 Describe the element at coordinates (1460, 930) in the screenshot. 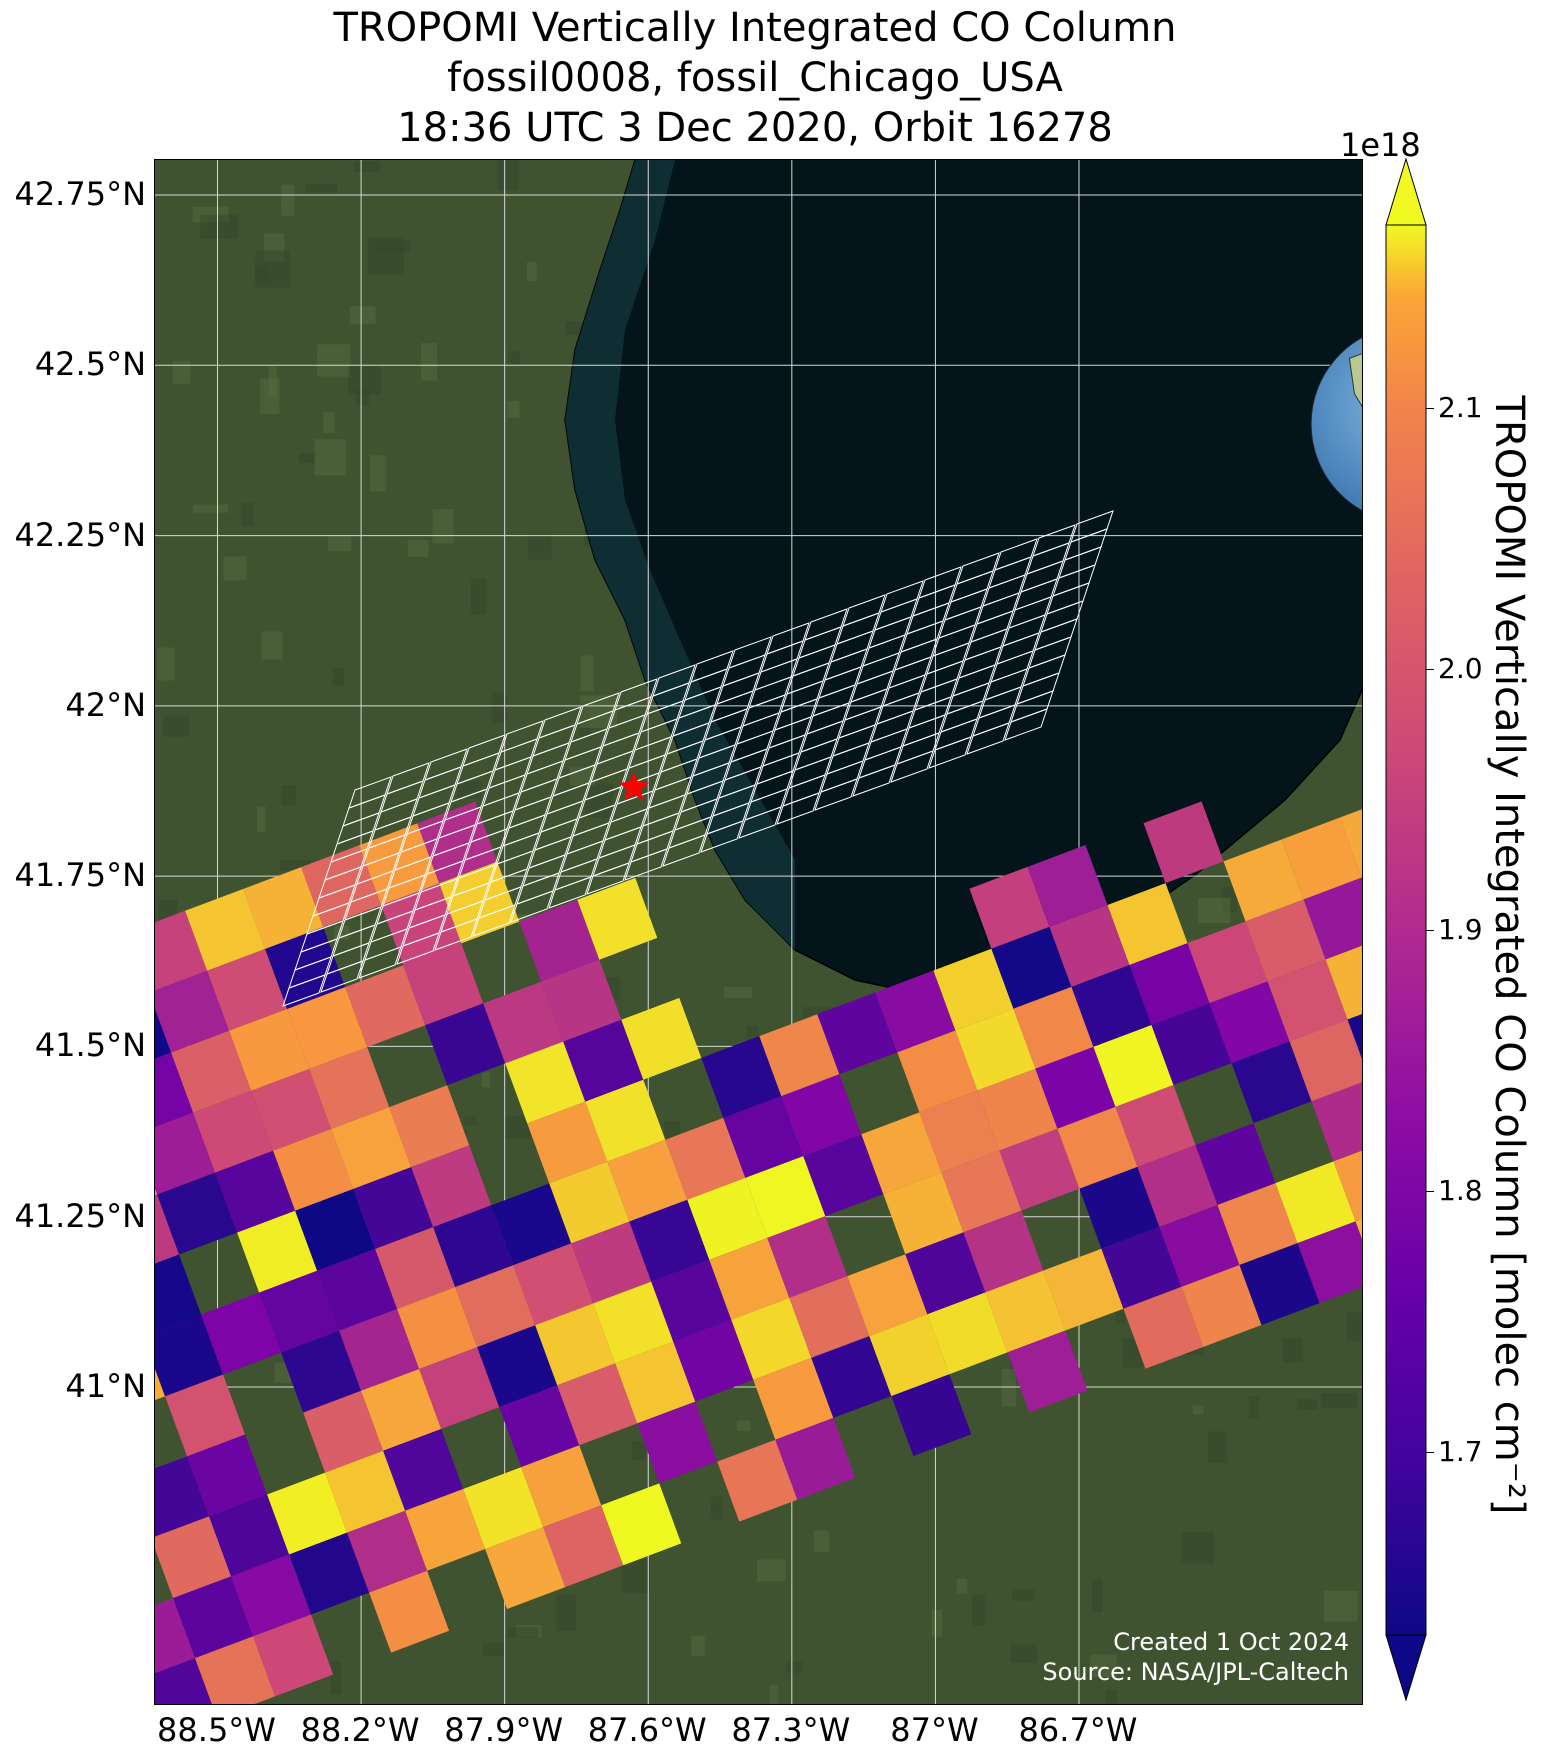

I see `colorbar-tick-label: 1.9` at that location.